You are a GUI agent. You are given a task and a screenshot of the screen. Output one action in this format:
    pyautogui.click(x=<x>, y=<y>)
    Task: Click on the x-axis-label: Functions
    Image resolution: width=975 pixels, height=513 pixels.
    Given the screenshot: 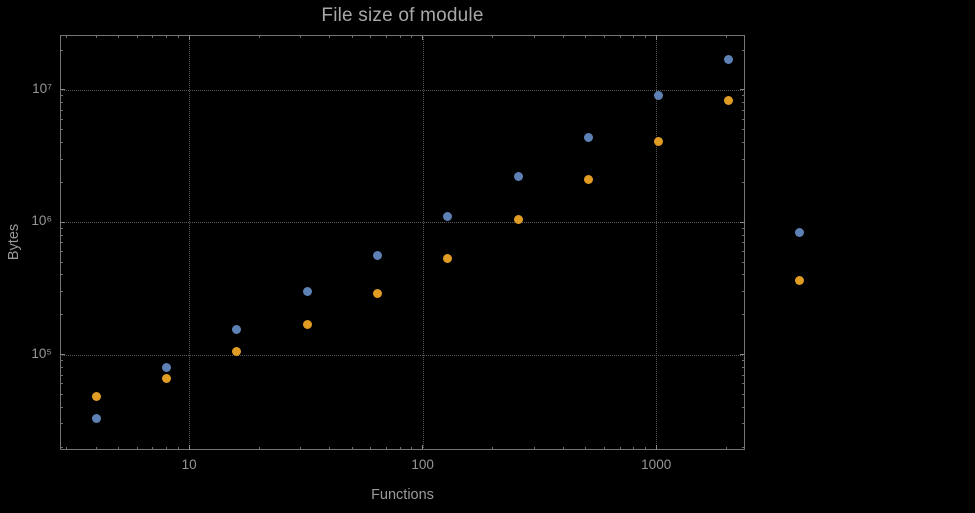 What is the action you would take?
    pyautogui.click(x=402, y=495)
    